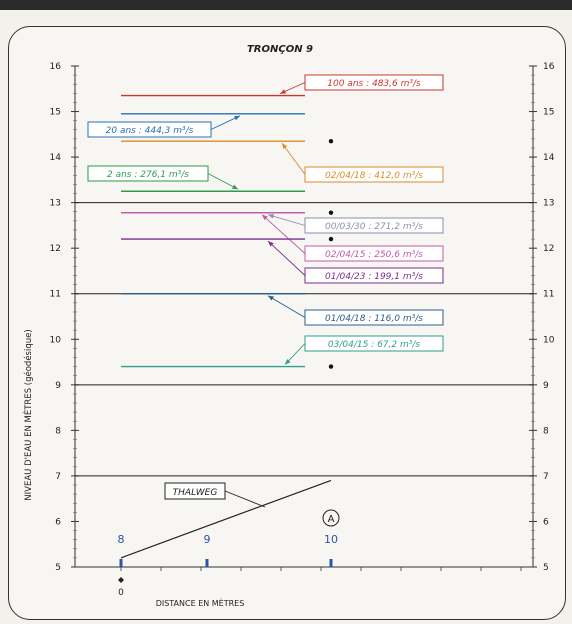 Image resolution: width=572 pixels, height=624 pixels. I want to click on y-tick-label-left: 7, so click(58, 477).